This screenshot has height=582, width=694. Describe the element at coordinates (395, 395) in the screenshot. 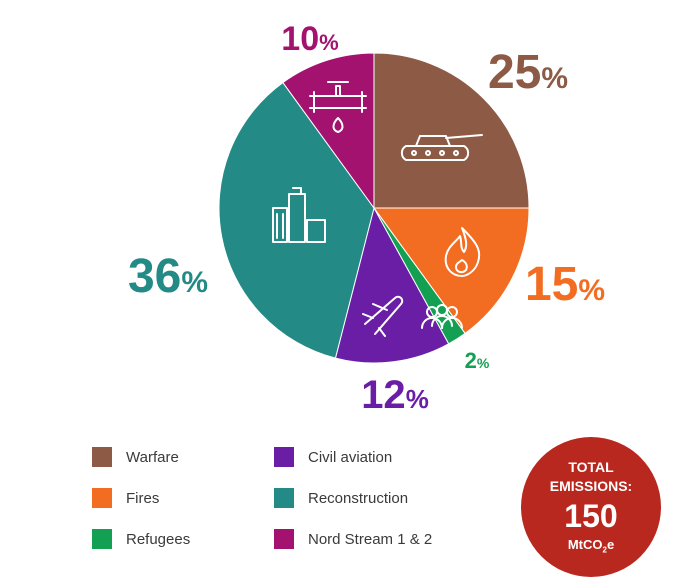

I see `data-label-civil-aviation: 12%` at that location.